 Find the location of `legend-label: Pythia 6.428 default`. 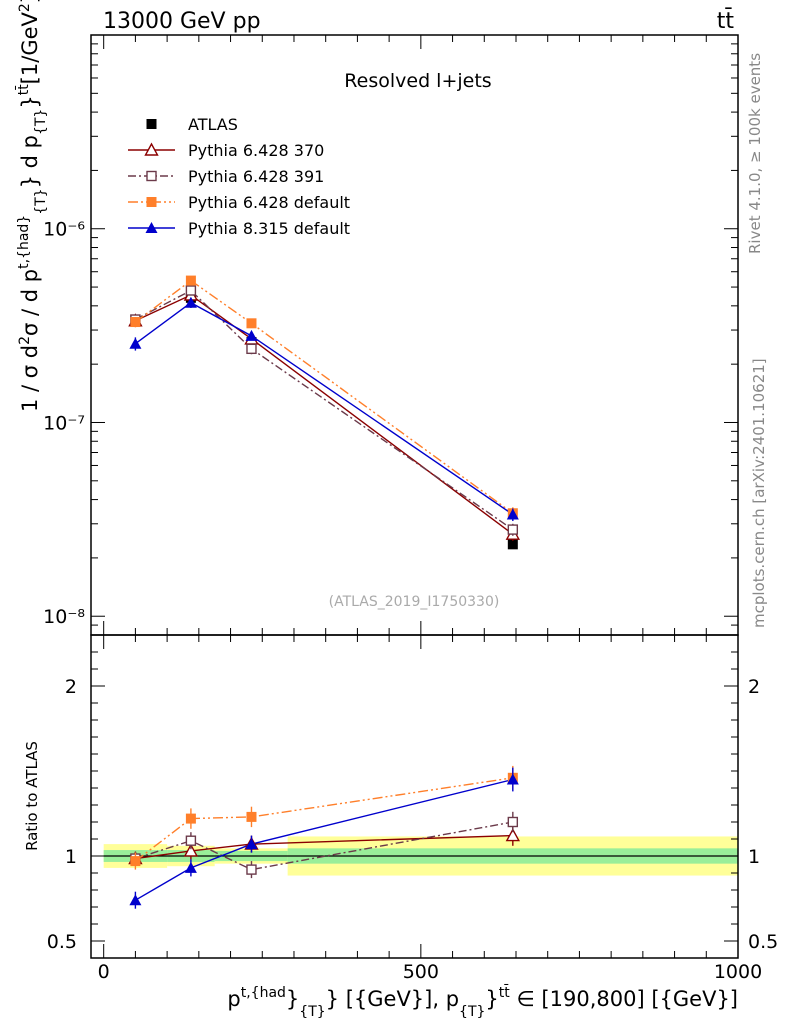

legend-label: Pythia 6.428 default is located at coordinates (269, 202).